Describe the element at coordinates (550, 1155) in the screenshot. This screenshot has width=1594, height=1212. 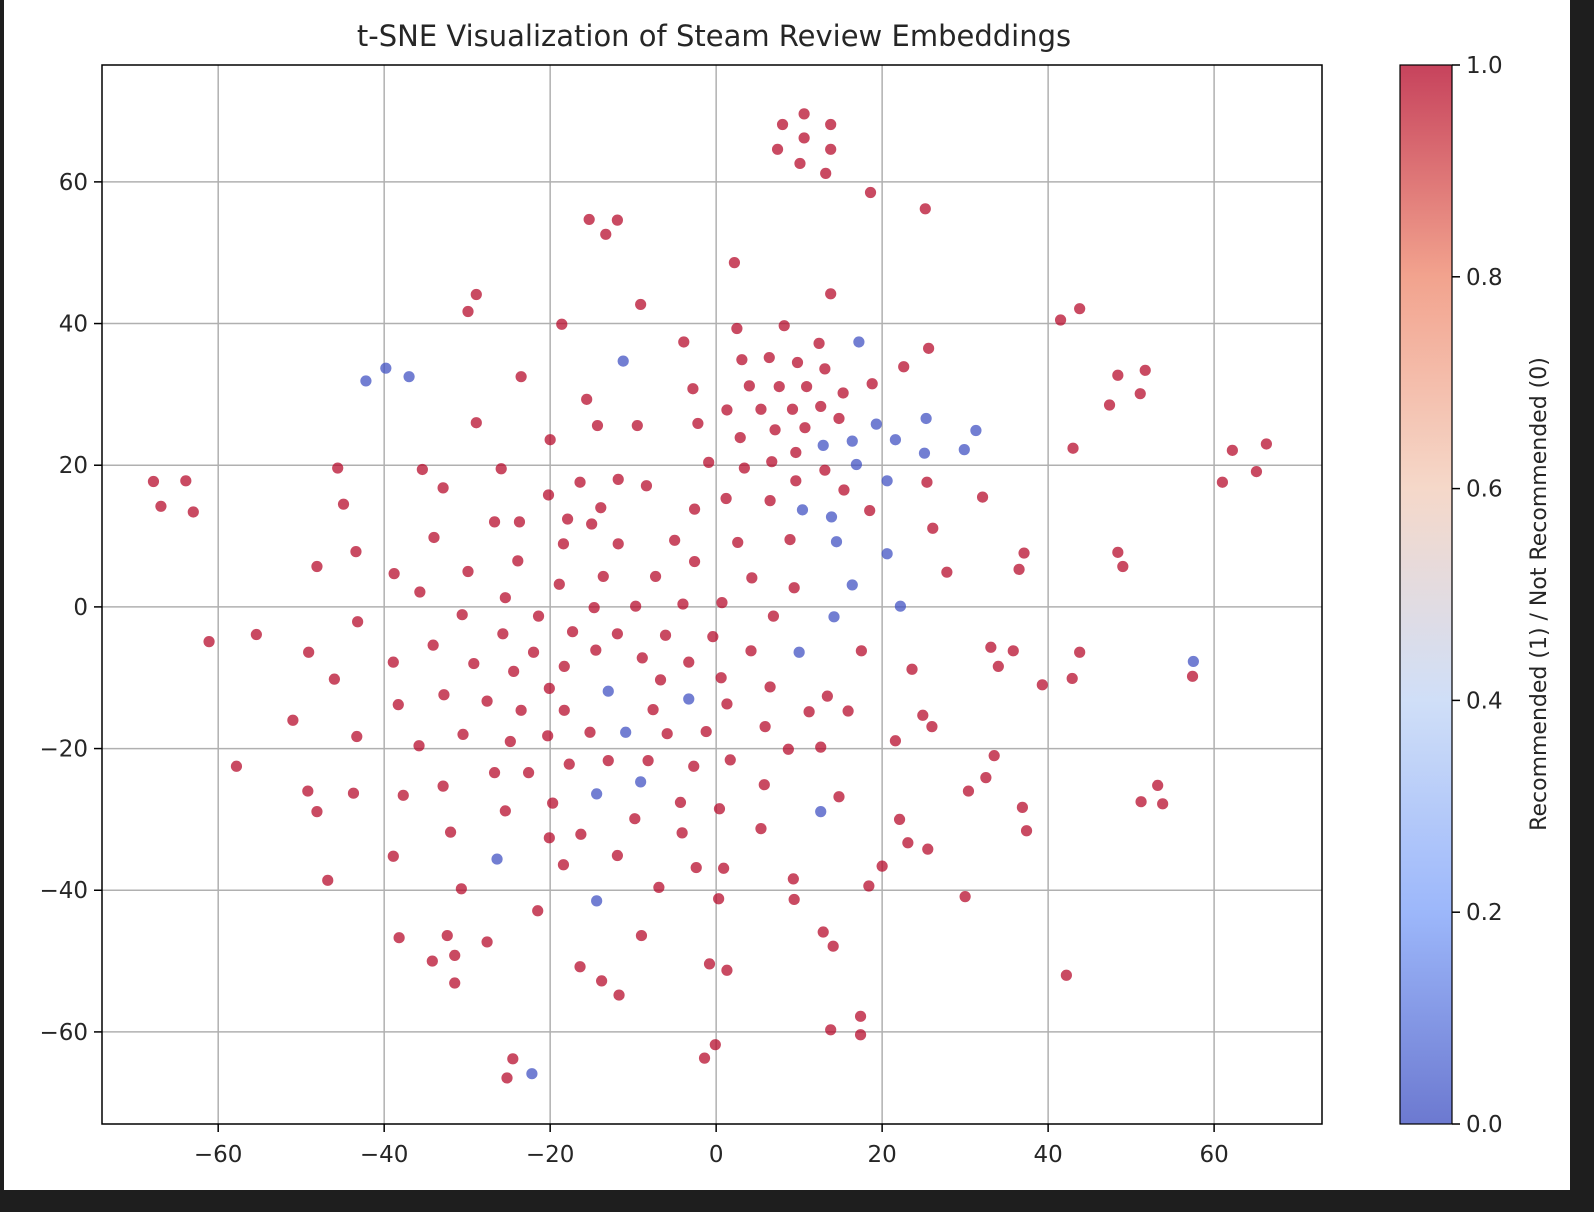
I see `x-tick-label: −20` at that location.